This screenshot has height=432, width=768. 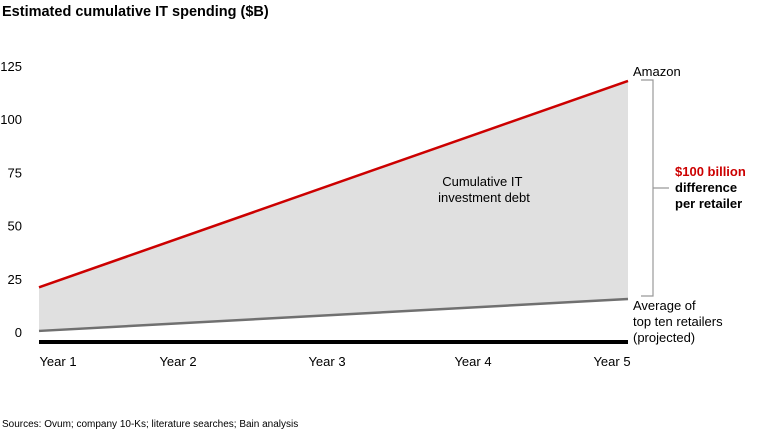 What do you see at coordinates (15, 226) in the screenshot?
I see `y-tick-label: 50` at bounding box center [15, 226].